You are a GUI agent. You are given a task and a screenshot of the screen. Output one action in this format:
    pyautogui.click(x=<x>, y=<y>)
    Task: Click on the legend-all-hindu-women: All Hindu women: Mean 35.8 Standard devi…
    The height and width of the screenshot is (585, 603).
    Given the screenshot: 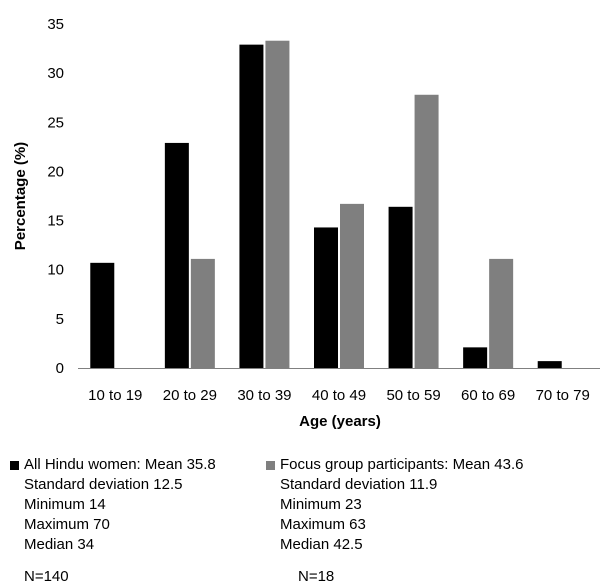 What is the action you would take?
    pyautogui.click(x=113, y=505)
    